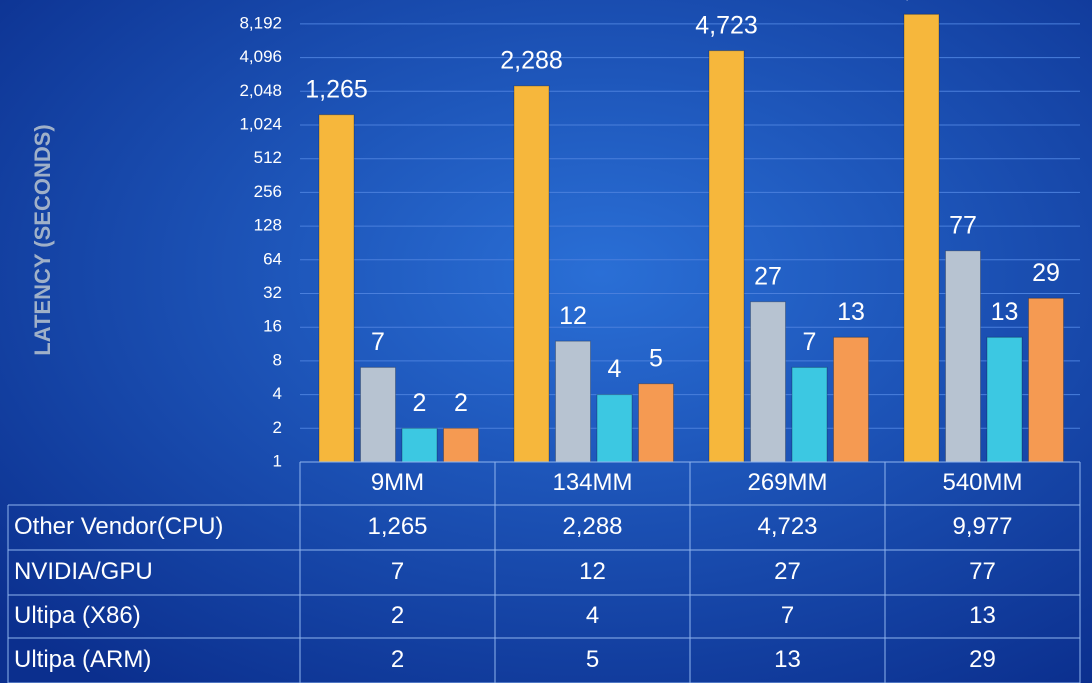 This screenshot has width=1092, height=683. I want to click on data-label: 5, so click(656, 358).